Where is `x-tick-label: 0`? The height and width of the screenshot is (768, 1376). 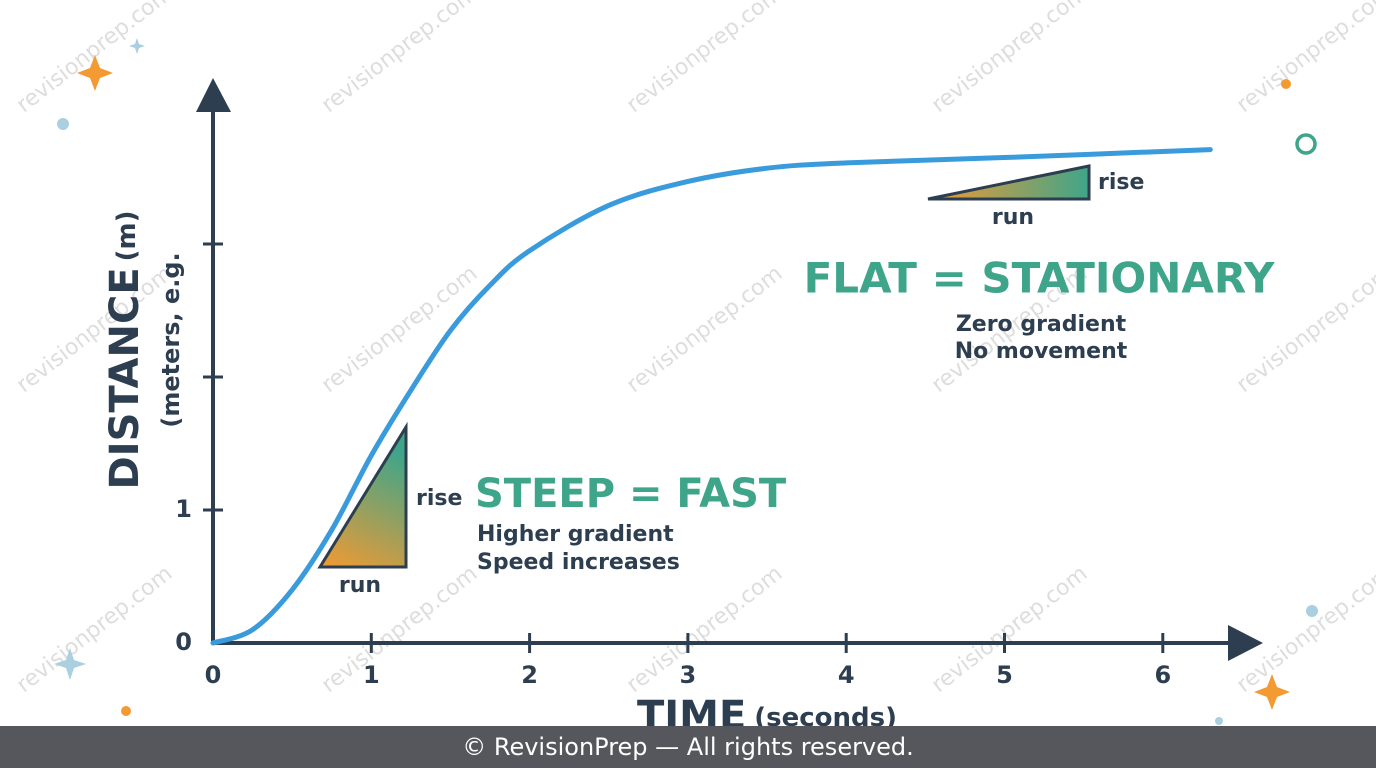
x-tick-label: 0 is located at coordinates (213, 675).